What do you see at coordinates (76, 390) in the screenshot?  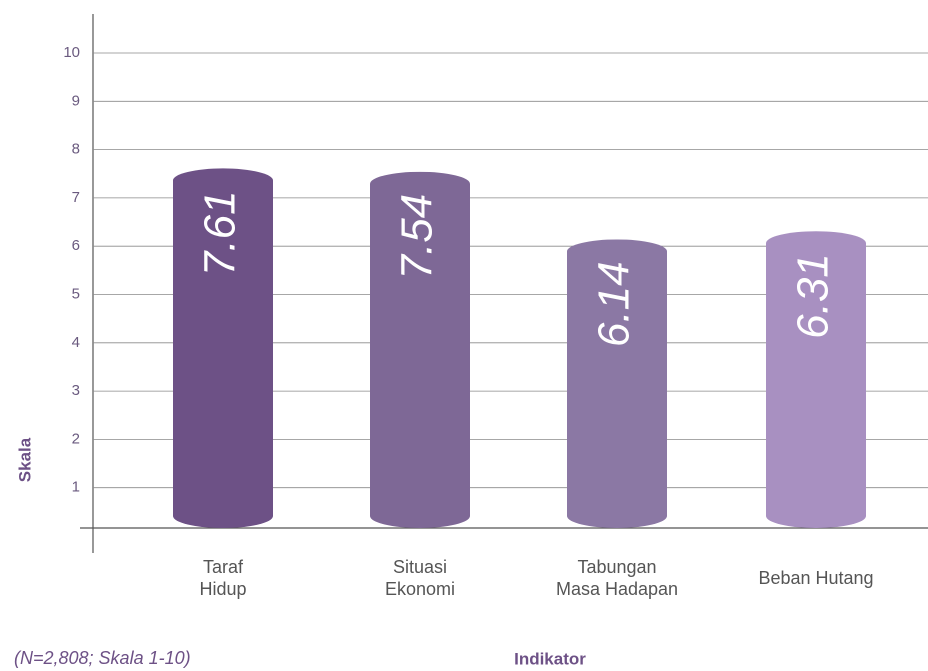 I see `y-tick-label: 3` at bounding box center [76, 390].